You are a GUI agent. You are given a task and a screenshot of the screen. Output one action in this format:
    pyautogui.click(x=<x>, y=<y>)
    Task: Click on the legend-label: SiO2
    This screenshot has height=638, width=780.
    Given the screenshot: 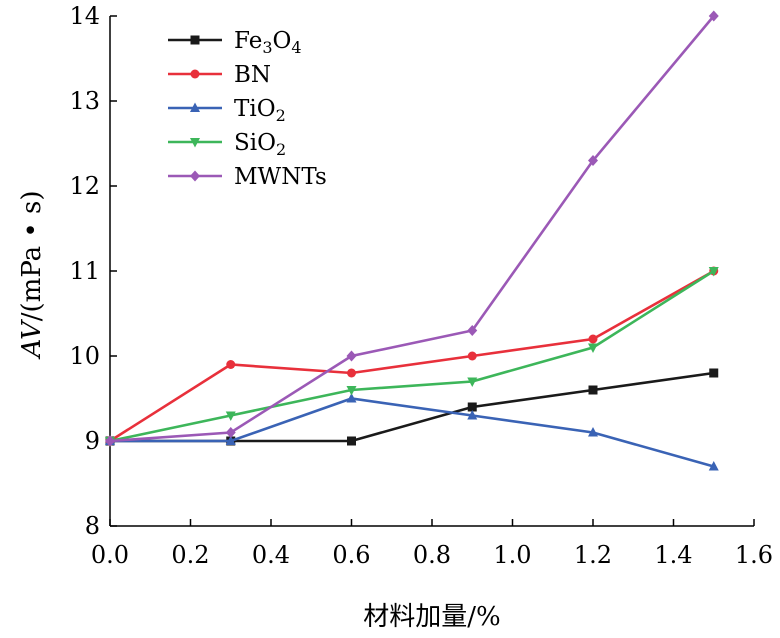 What is the action you would take?
    pyautogui.click(x=260, y=144)
    